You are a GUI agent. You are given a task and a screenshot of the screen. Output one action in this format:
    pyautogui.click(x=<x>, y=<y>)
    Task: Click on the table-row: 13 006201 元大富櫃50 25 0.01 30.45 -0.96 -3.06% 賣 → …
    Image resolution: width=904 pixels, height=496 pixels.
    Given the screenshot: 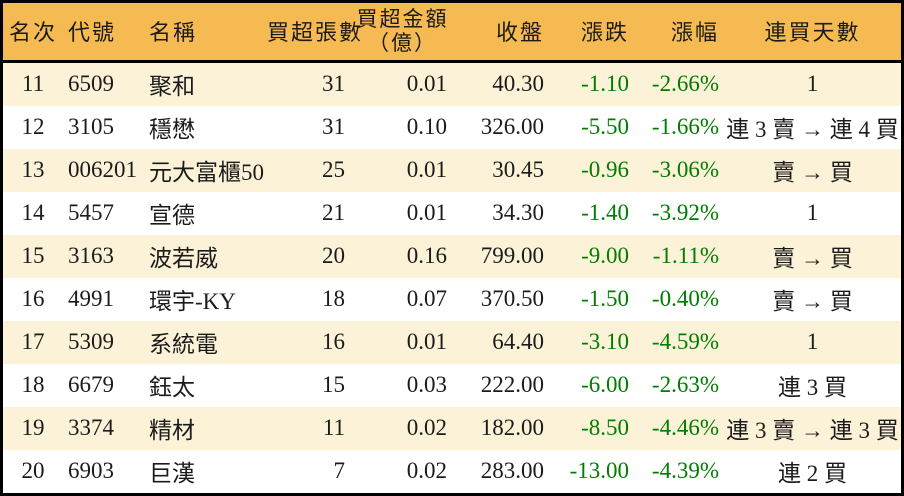 What is the action you would take?
    pyautogui.click(x=452, y=170)
    